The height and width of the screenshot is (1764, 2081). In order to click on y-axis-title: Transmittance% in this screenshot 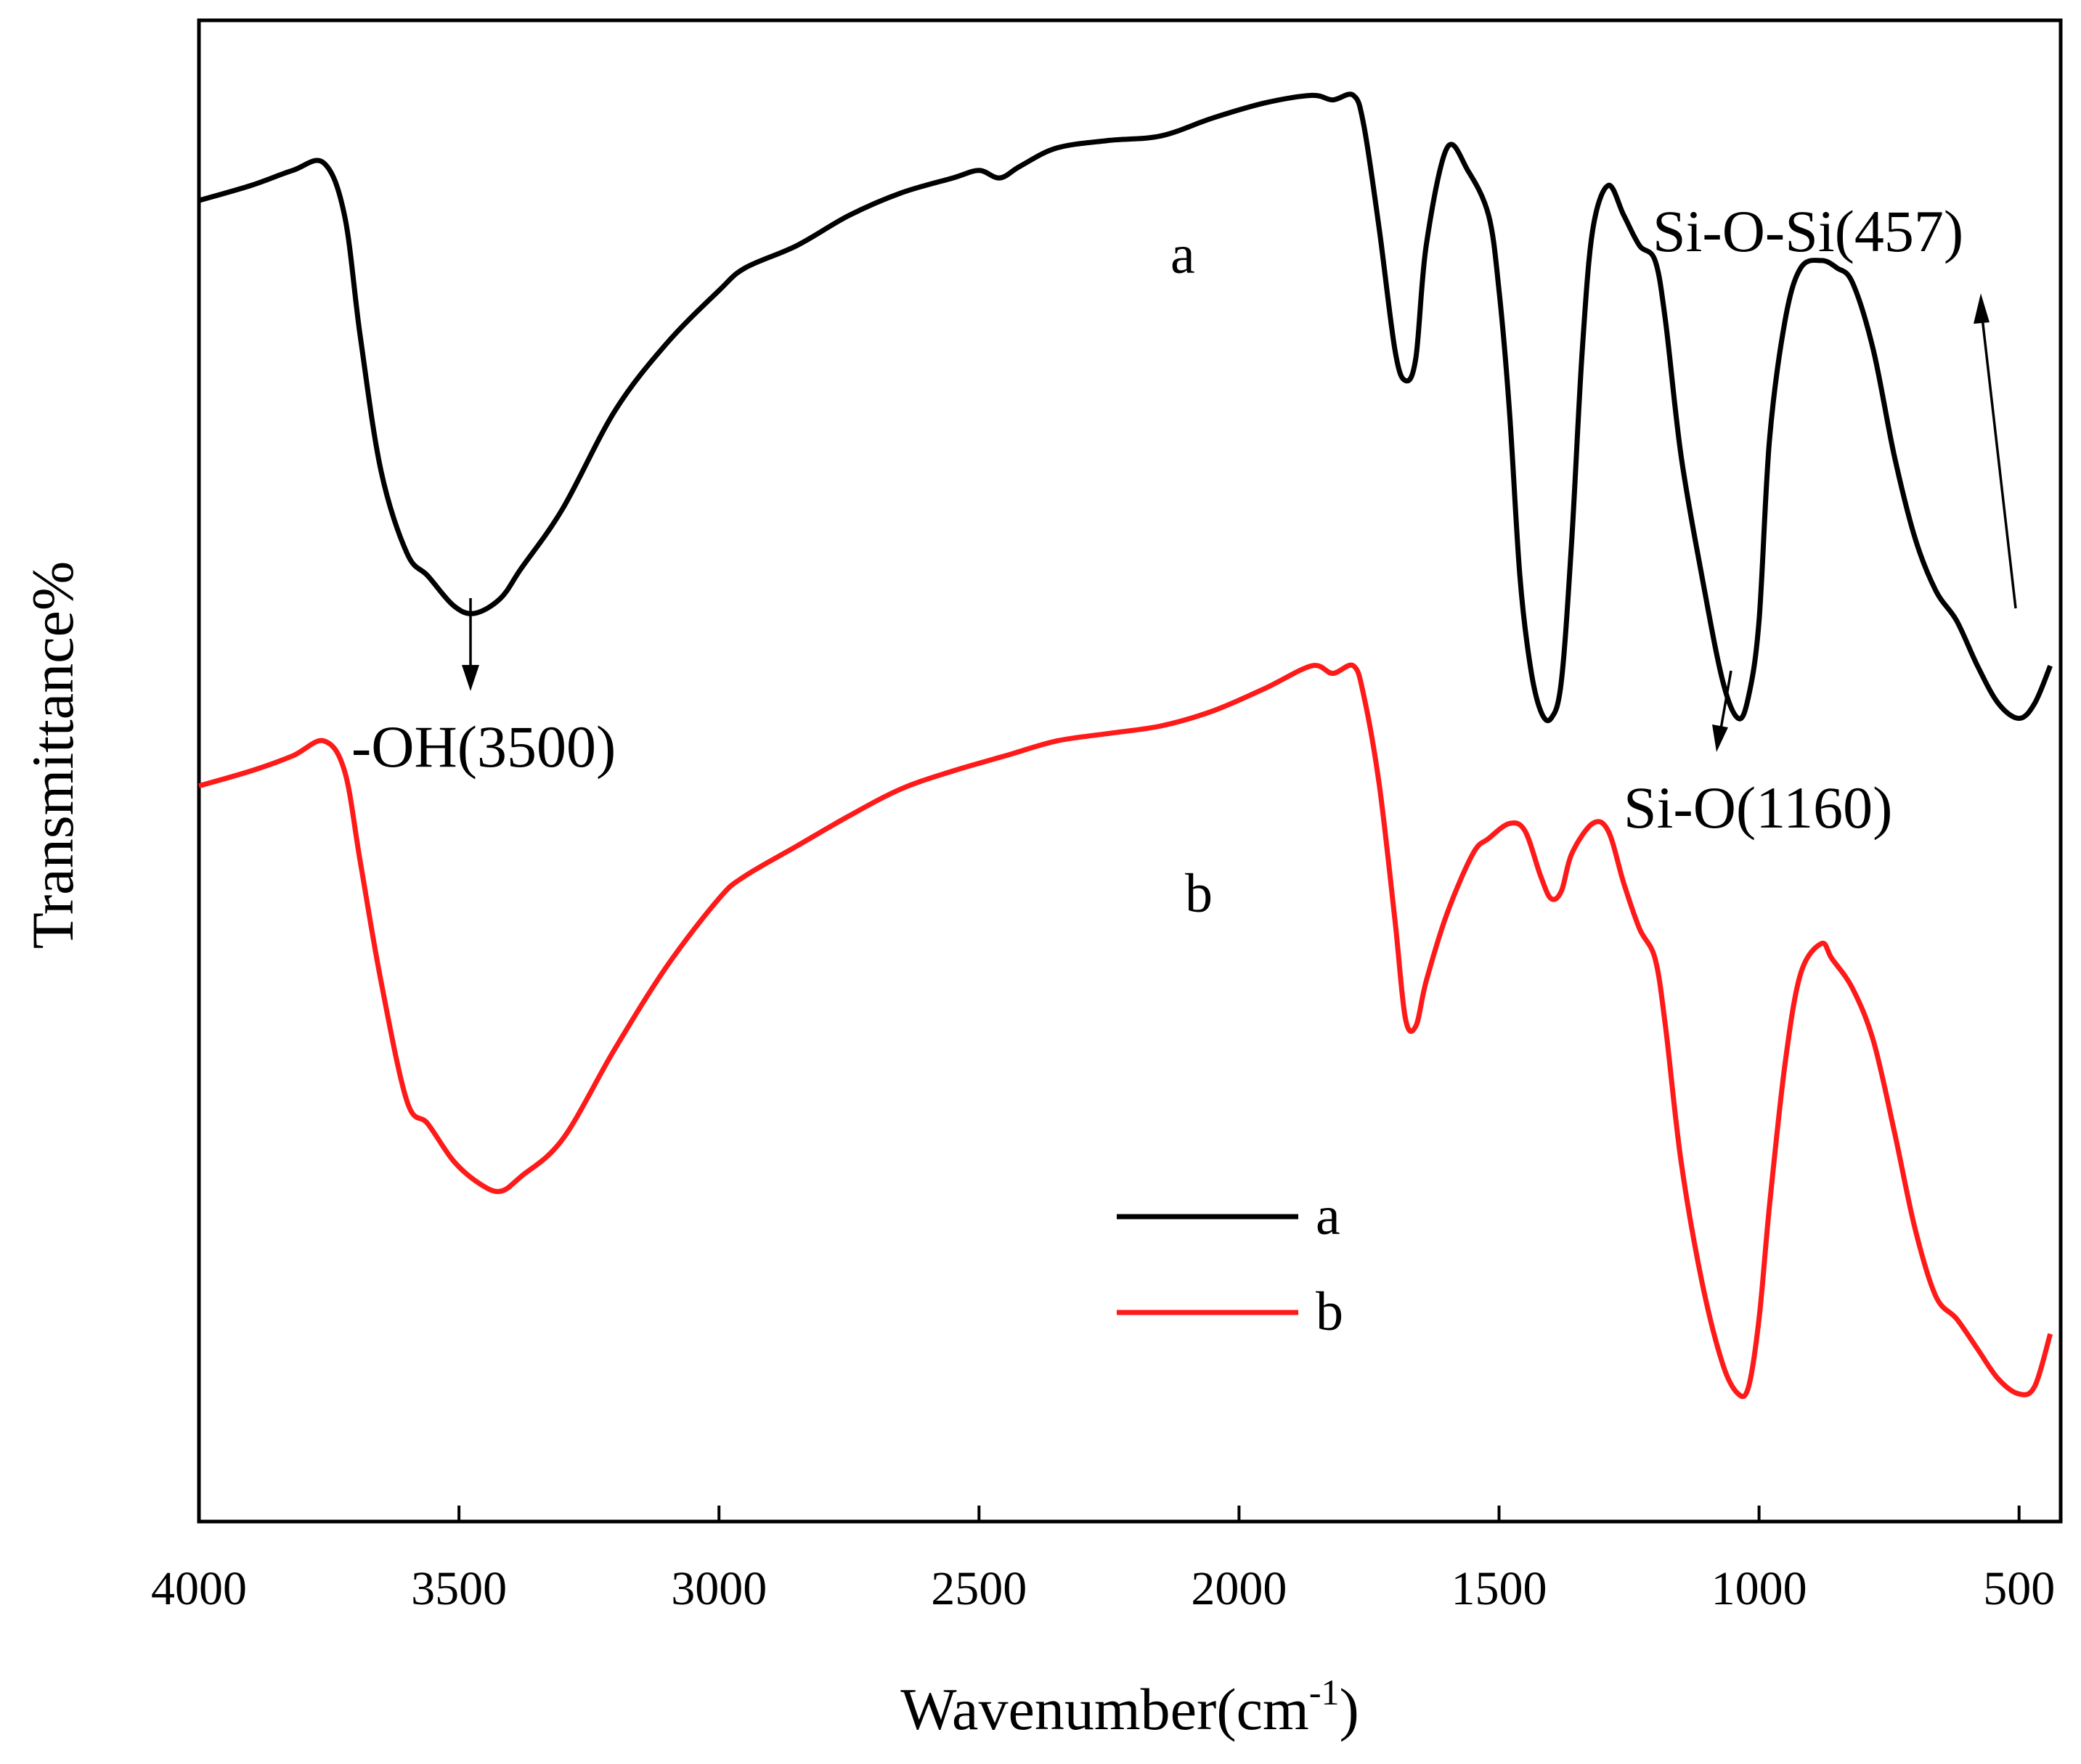, I will do `click(53, 755)`.